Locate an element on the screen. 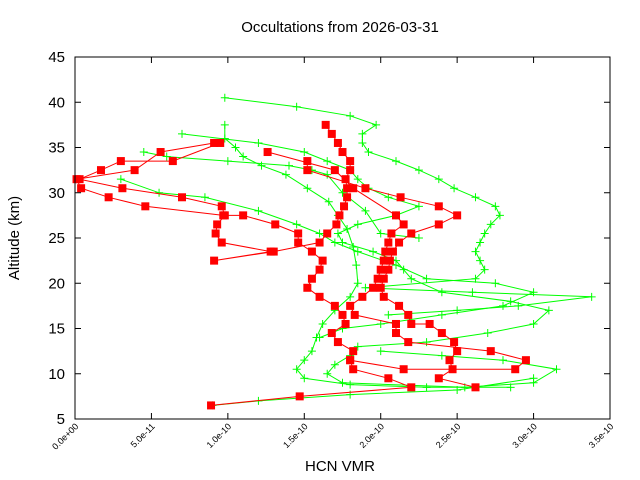  x-tick-label: 3.0e-10 is located at coordinates (524, 435).